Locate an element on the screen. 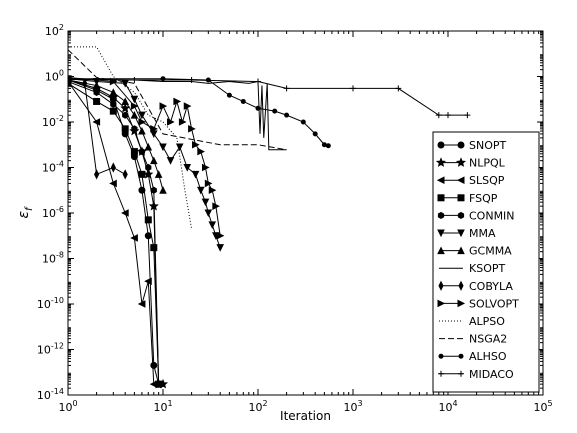 The height and width of the screenshot is (433, 577). x-tick-label: 10¹ is located at coordinates (162, 406).